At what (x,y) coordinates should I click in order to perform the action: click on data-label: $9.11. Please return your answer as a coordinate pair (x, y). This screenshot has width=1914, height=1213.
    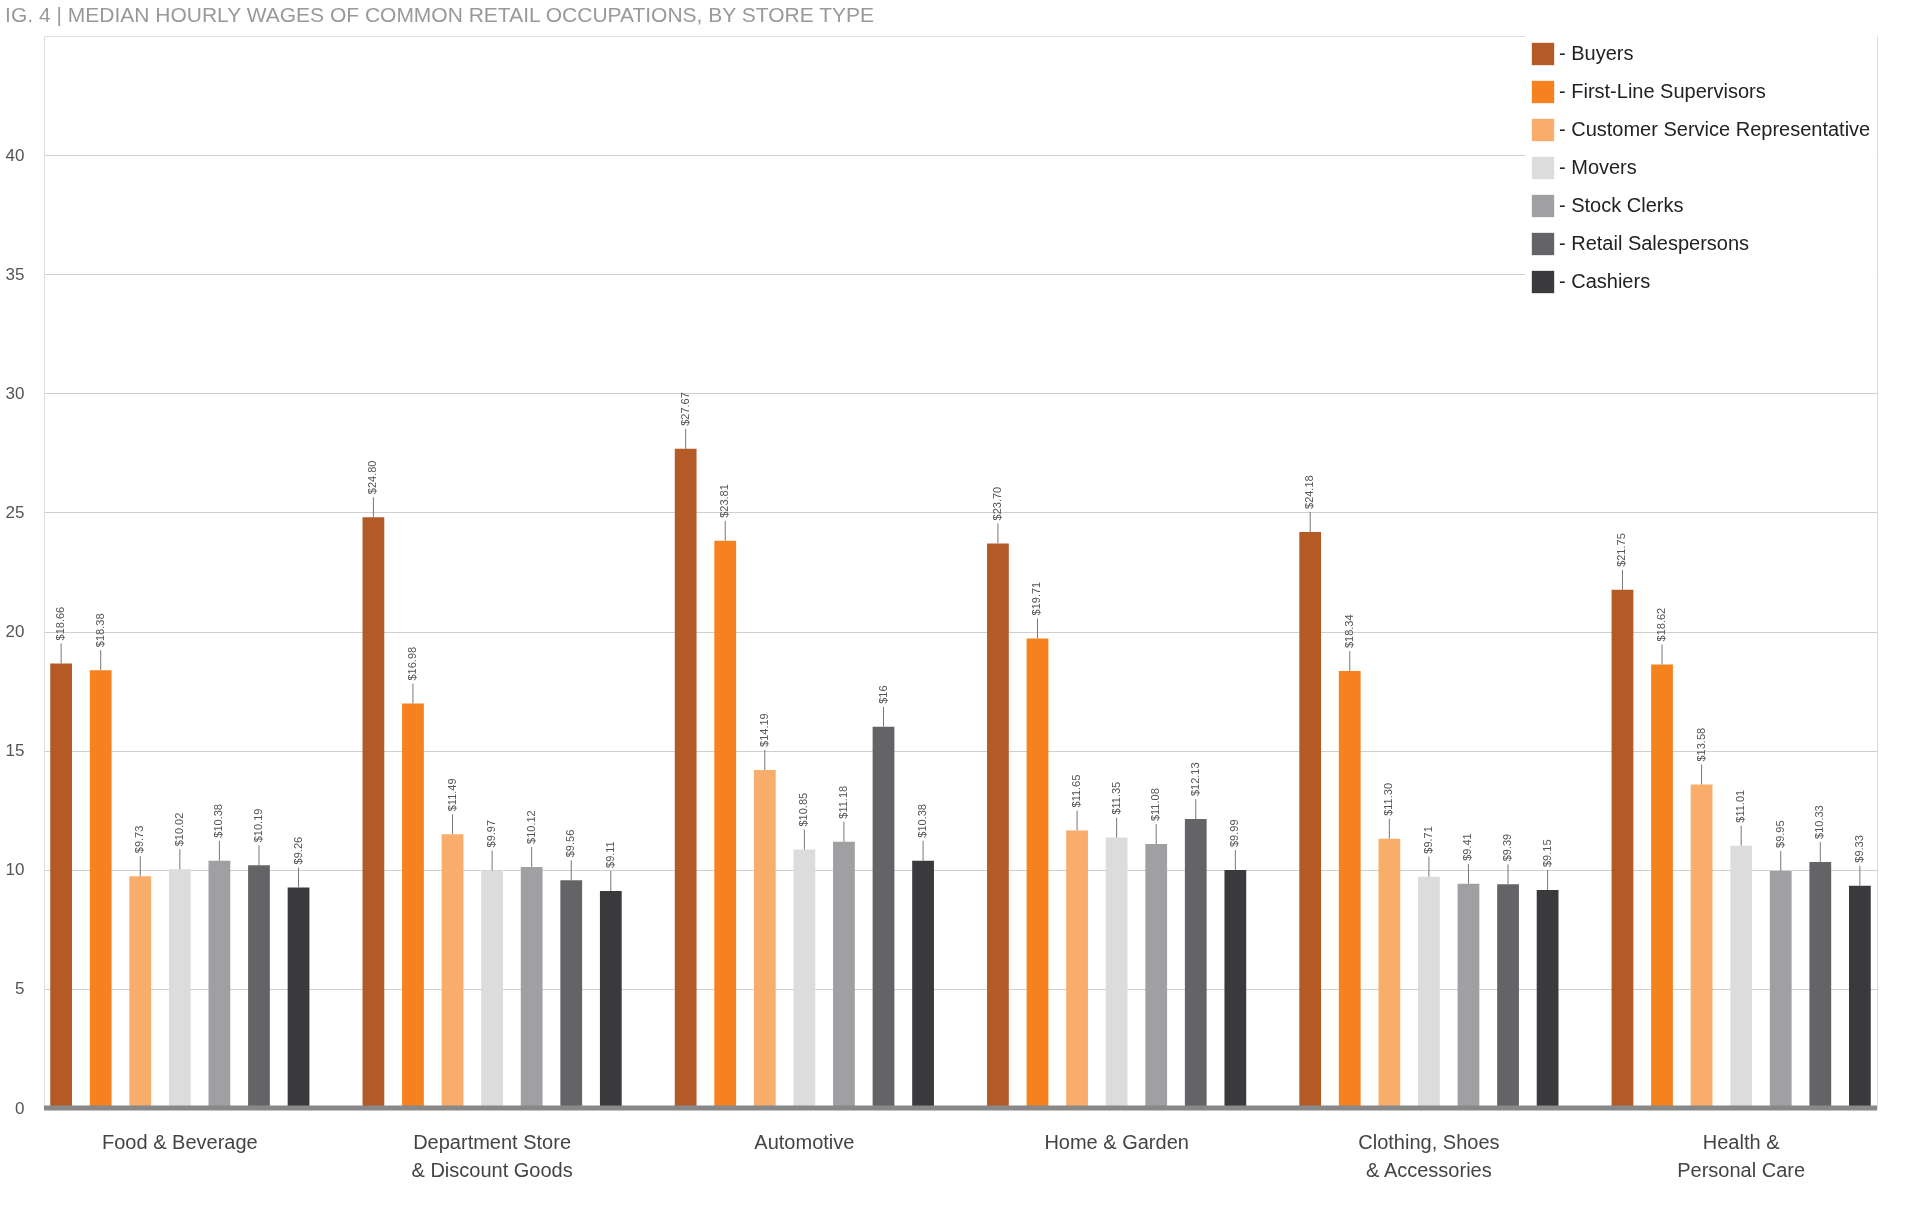
    Looking at the image, I should click on (609, 854).